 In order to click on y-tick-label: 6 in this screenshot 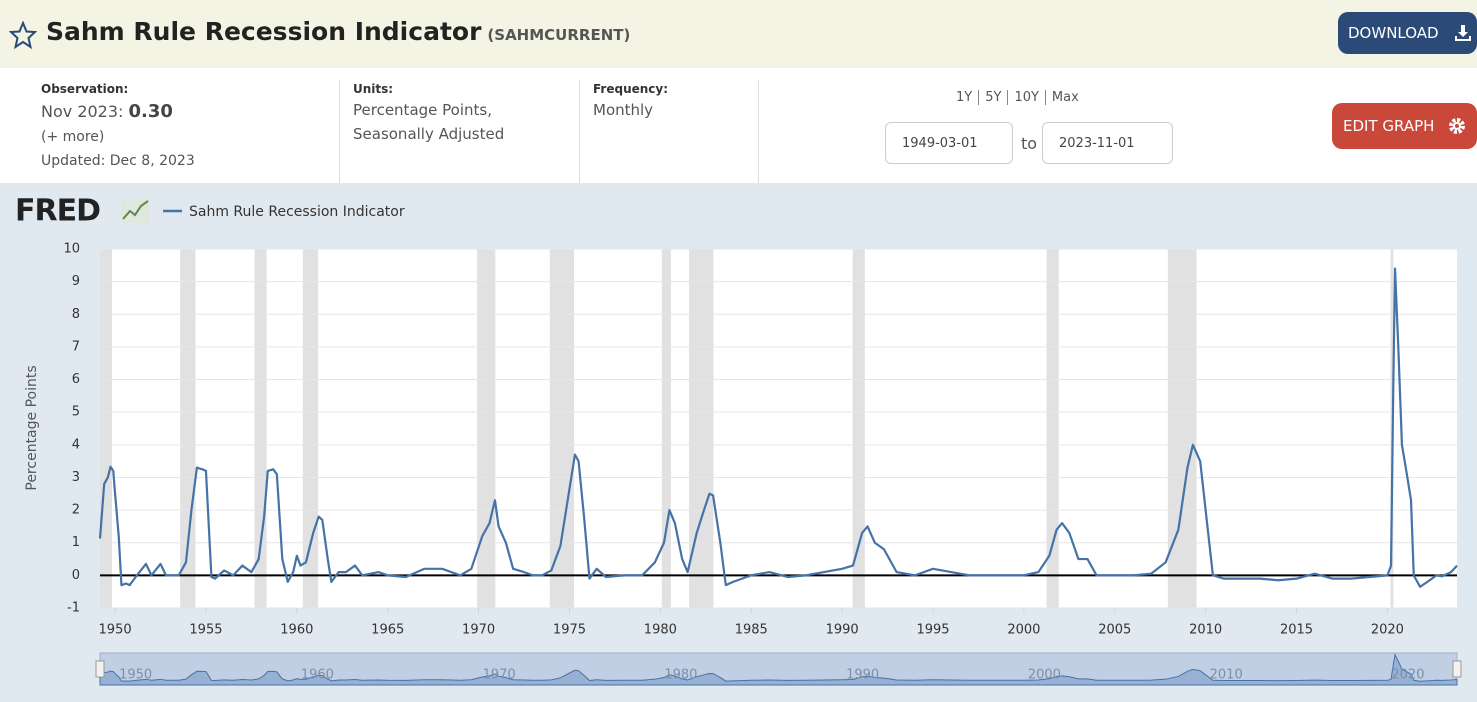, I will do `click(76, 379)`.